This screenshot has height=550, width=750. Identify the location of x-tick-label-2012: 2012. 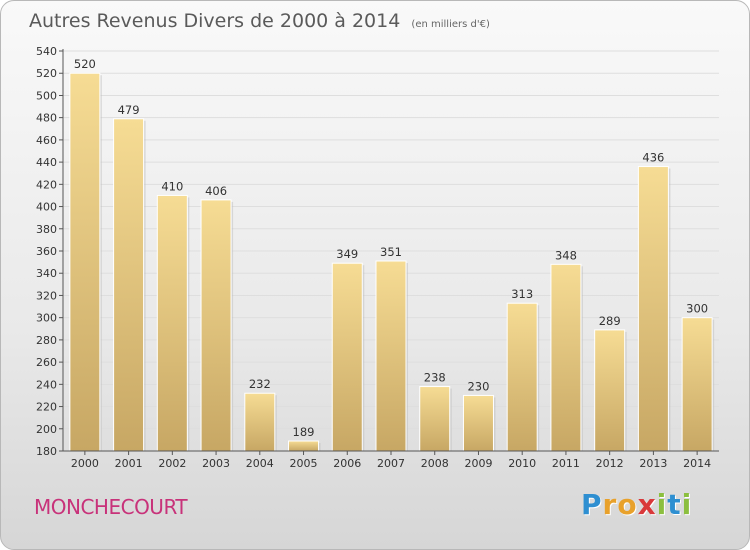
(610, 463).